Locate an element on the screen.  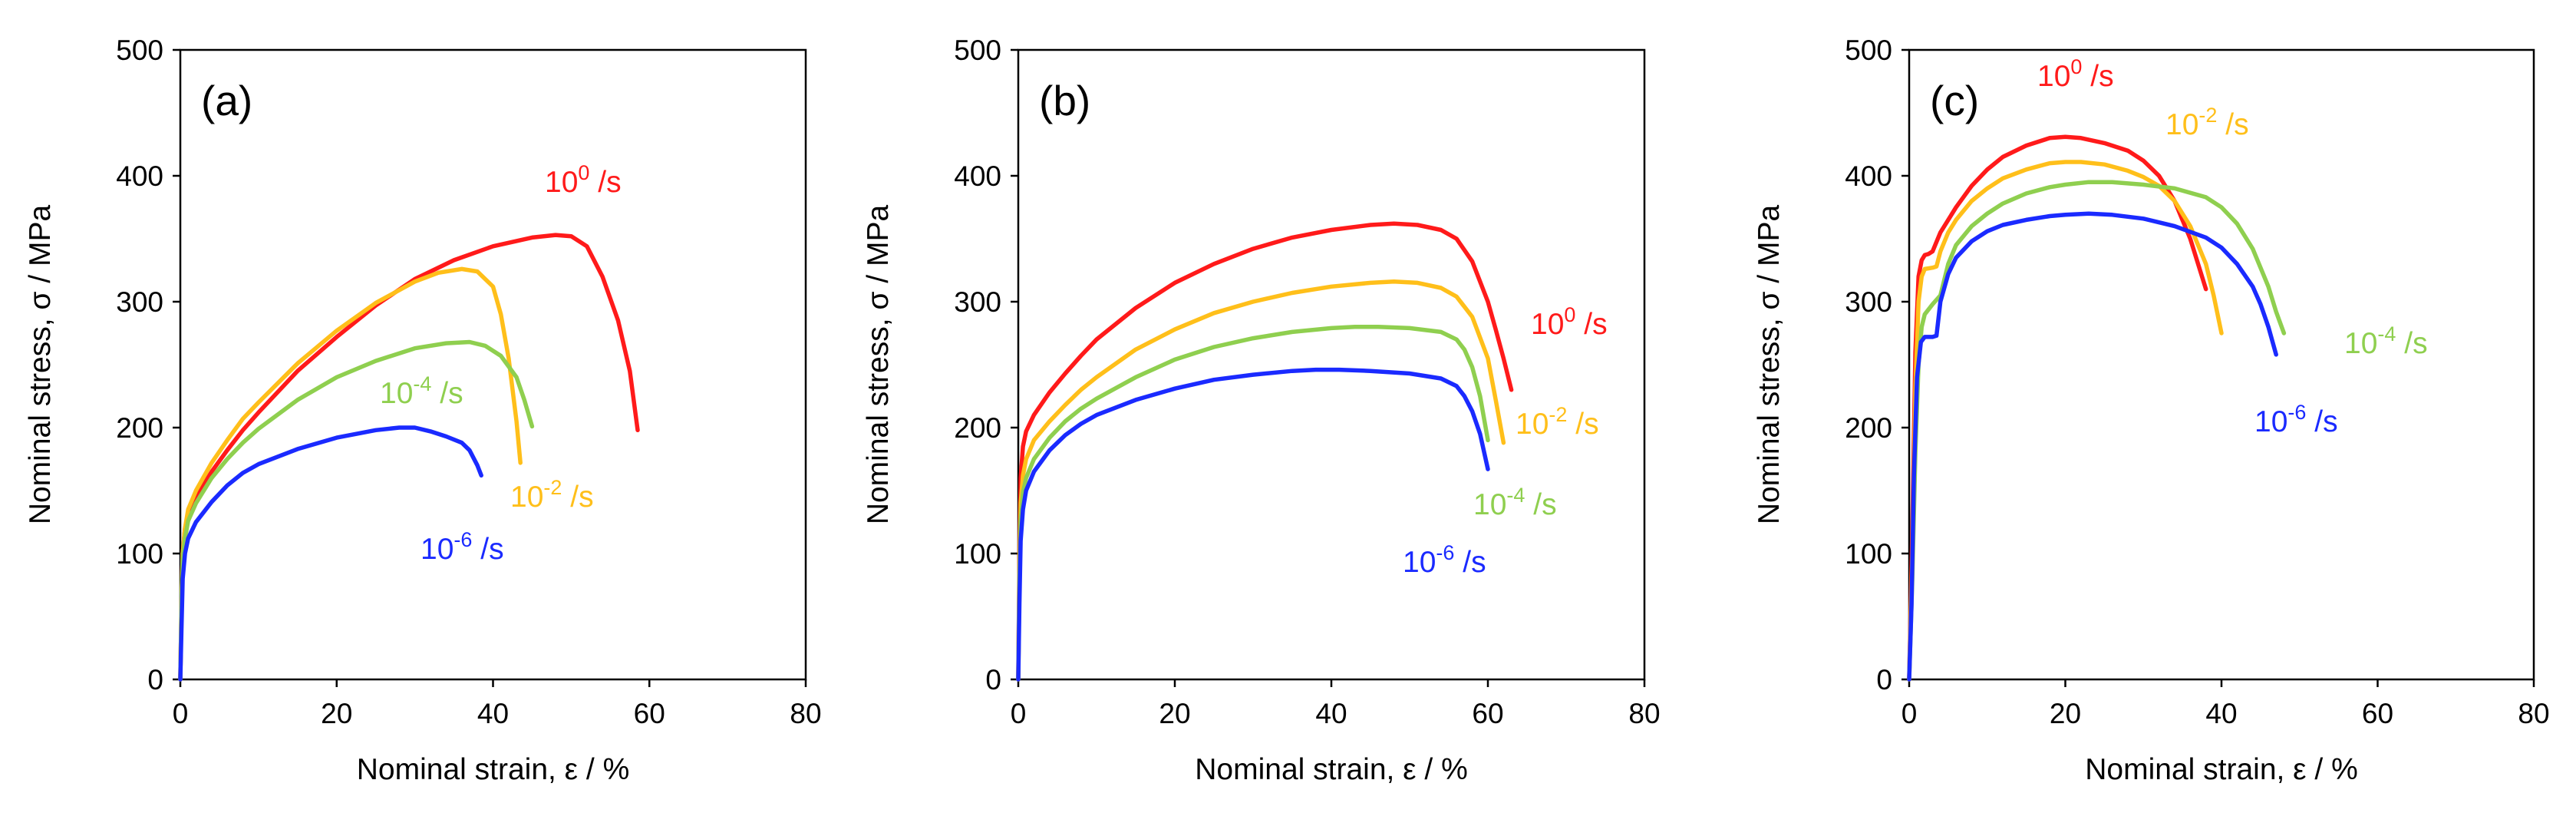
panel-label: (c) is located at coordinates (1954, 100).